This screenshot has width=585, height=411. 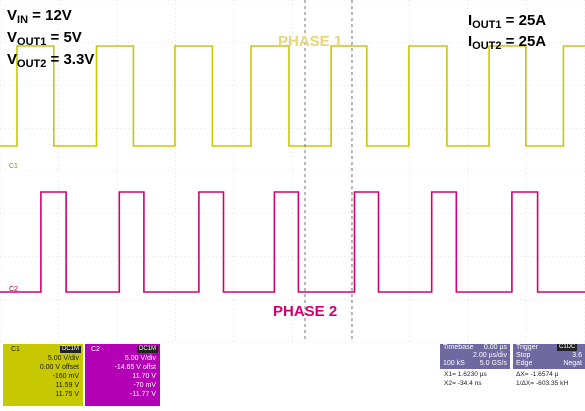 I want to click on trigger-source-tag: C1DC, so click(x=567, y=347).